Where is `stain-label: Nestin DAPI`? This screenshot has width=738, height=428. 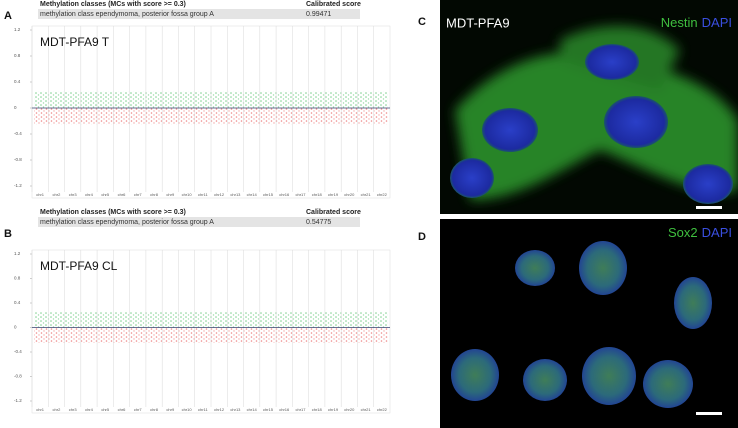 stain-label: Nestin DAPI is located at coordinates (696, 22).